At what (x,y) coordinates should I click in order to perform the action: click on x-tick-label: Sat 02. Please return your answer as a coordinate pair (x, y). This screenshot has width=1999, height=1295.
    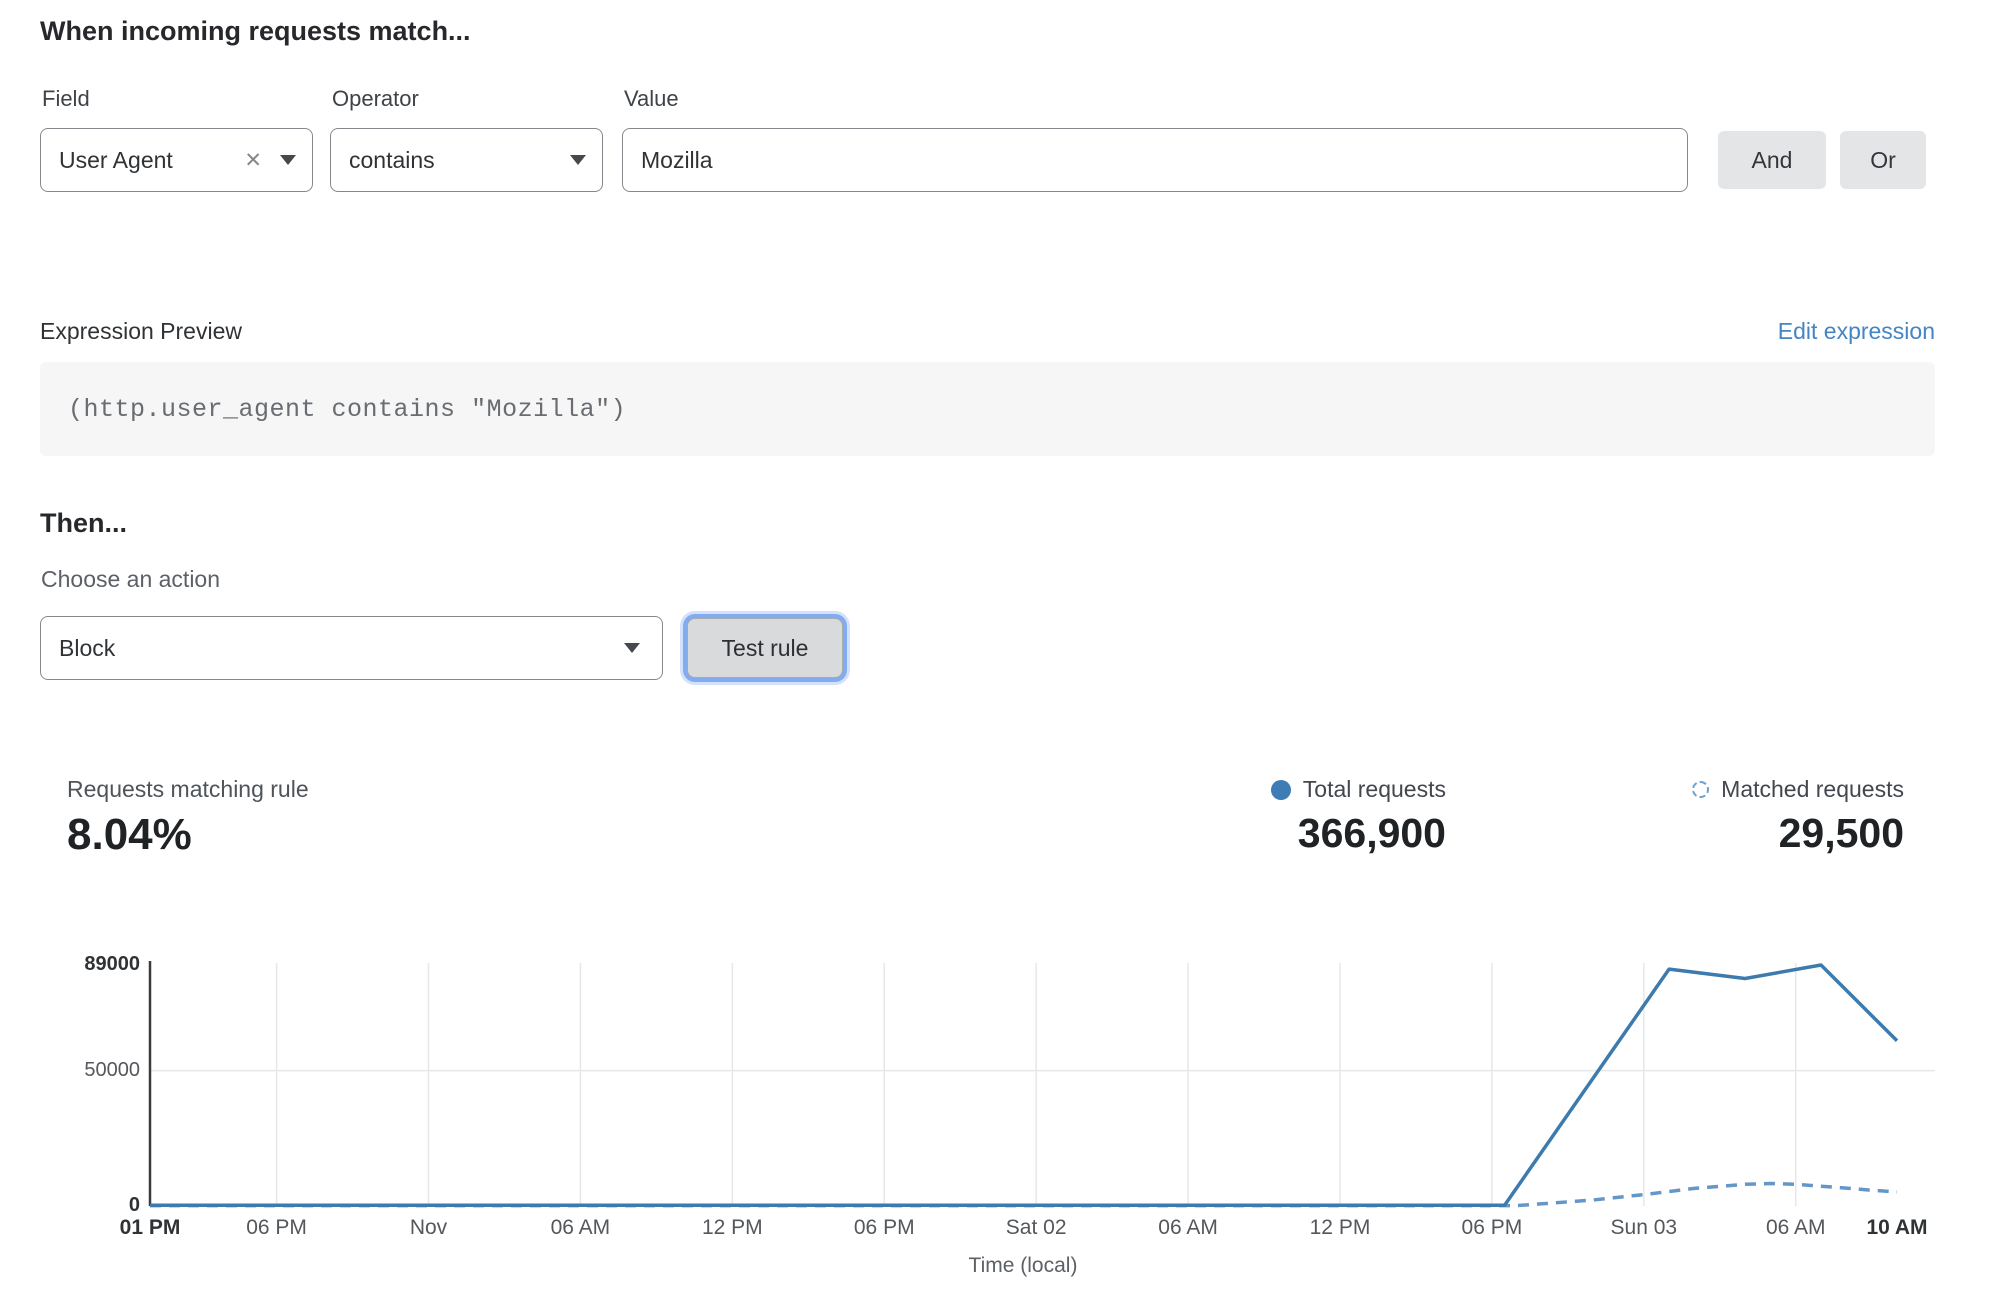
    Looking at the image, I should click on (1036, 1227).